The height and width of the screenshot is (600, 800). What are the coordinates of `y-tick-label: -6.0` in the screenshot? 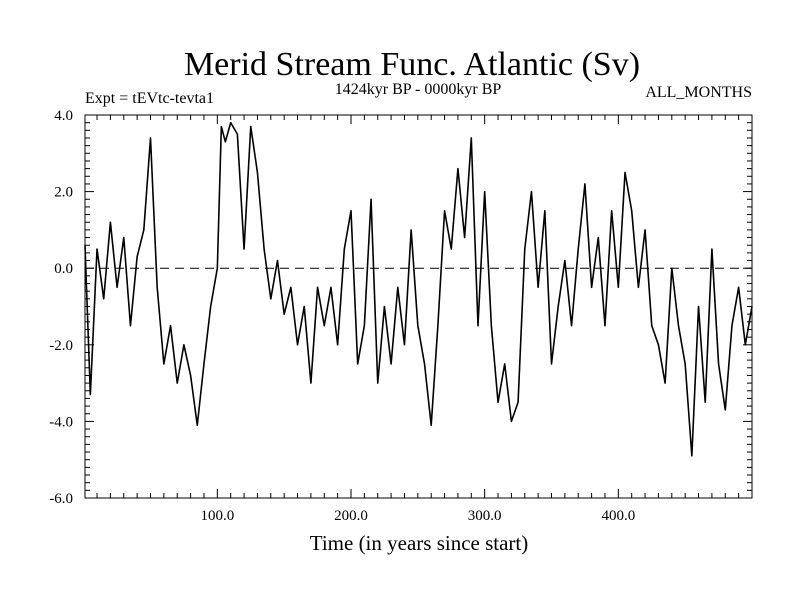 It's located at (61, 499).